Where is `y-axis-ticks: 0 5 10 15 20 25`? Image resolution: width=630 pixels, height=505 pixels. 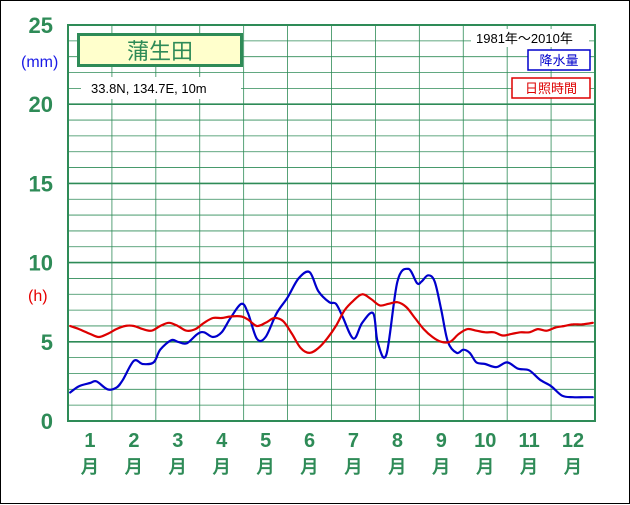
y-axis-ticks: 0 5 10 15 20 25 is located at coordinates (41, 223).